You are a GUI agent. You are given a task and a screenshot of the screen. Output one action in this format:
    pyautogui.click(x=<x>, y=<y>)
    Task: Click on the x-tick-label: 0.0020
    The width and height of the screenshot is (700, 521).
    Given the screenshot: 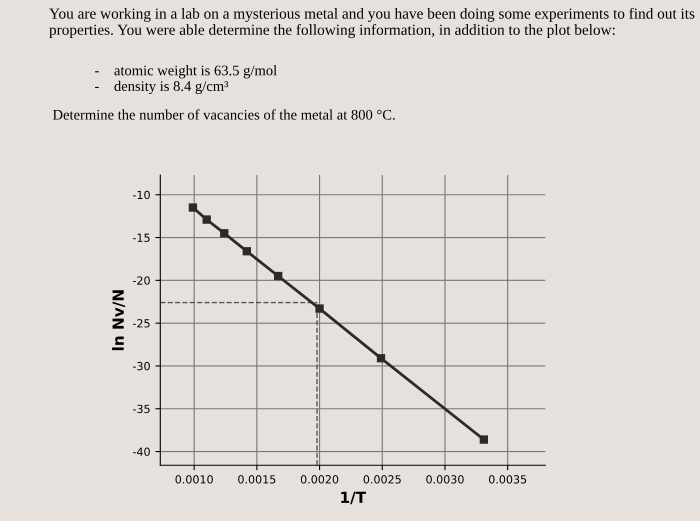 What is the action you would take?
    pyautogui.click(x=319, y=479)
    